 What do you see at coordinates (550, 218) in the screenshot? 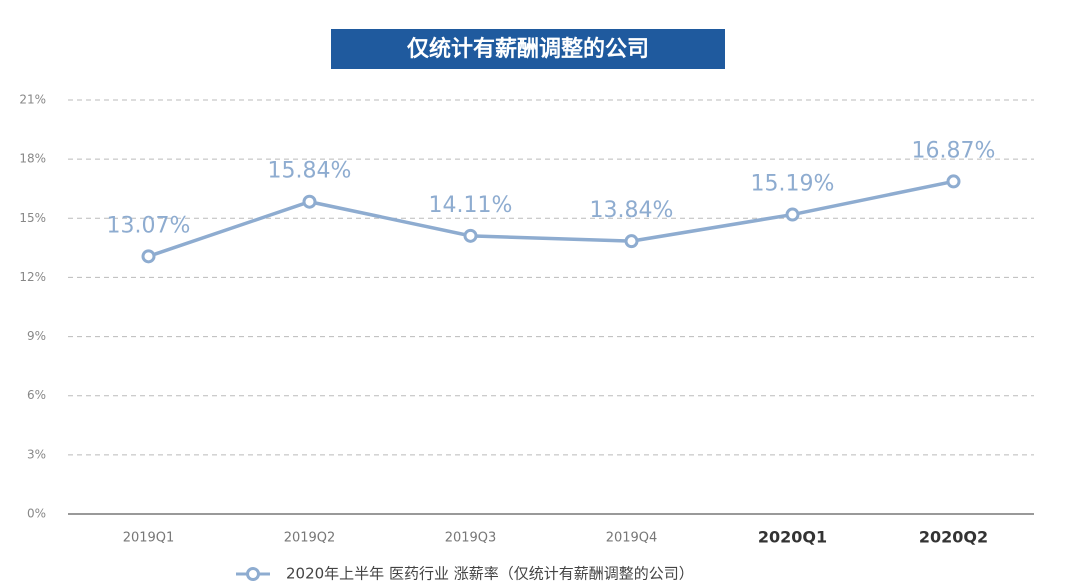
I see `line` at bounding box center [550, 218].